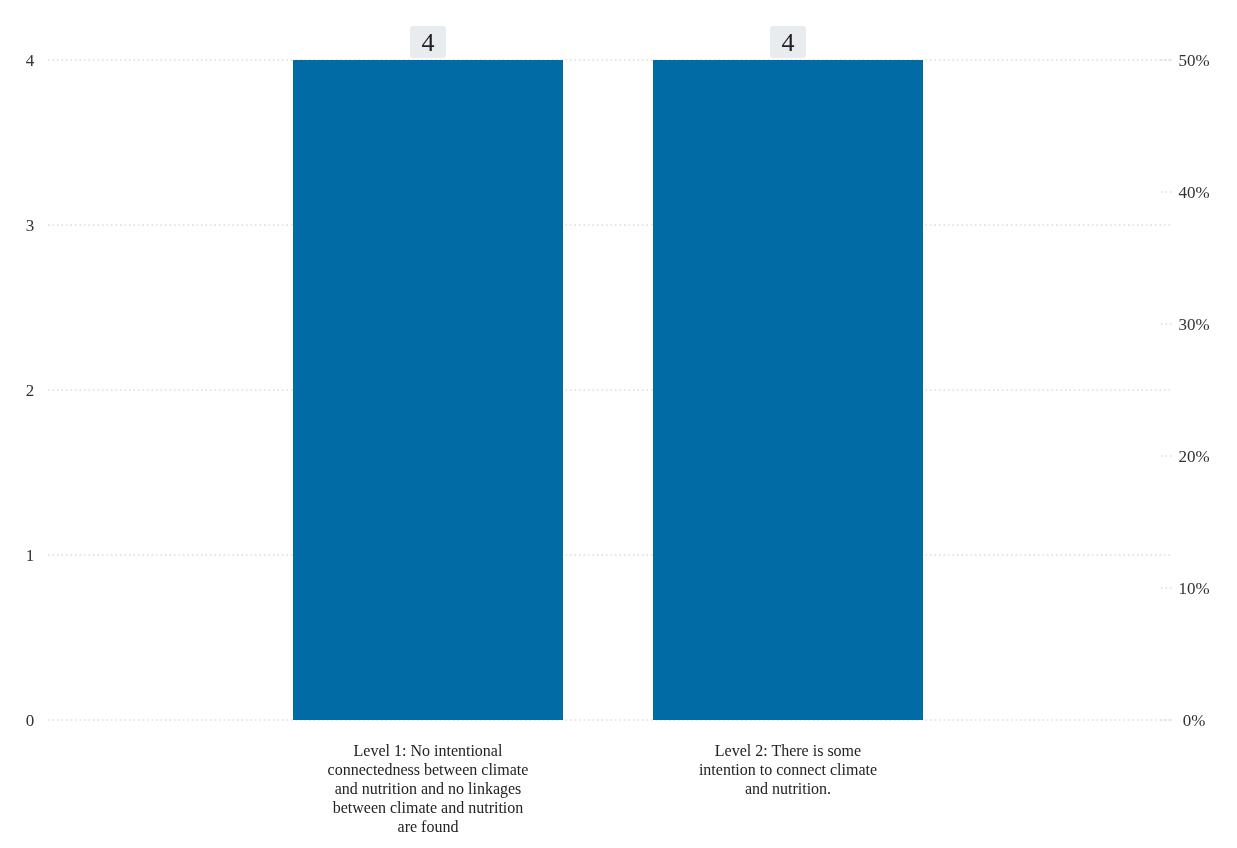 The image size is (1237, 848). What do you see at coordinates (1194, 324) in the screenshot?
I see `y2-tick-label: 30%` at bounding box center [1194, 324].